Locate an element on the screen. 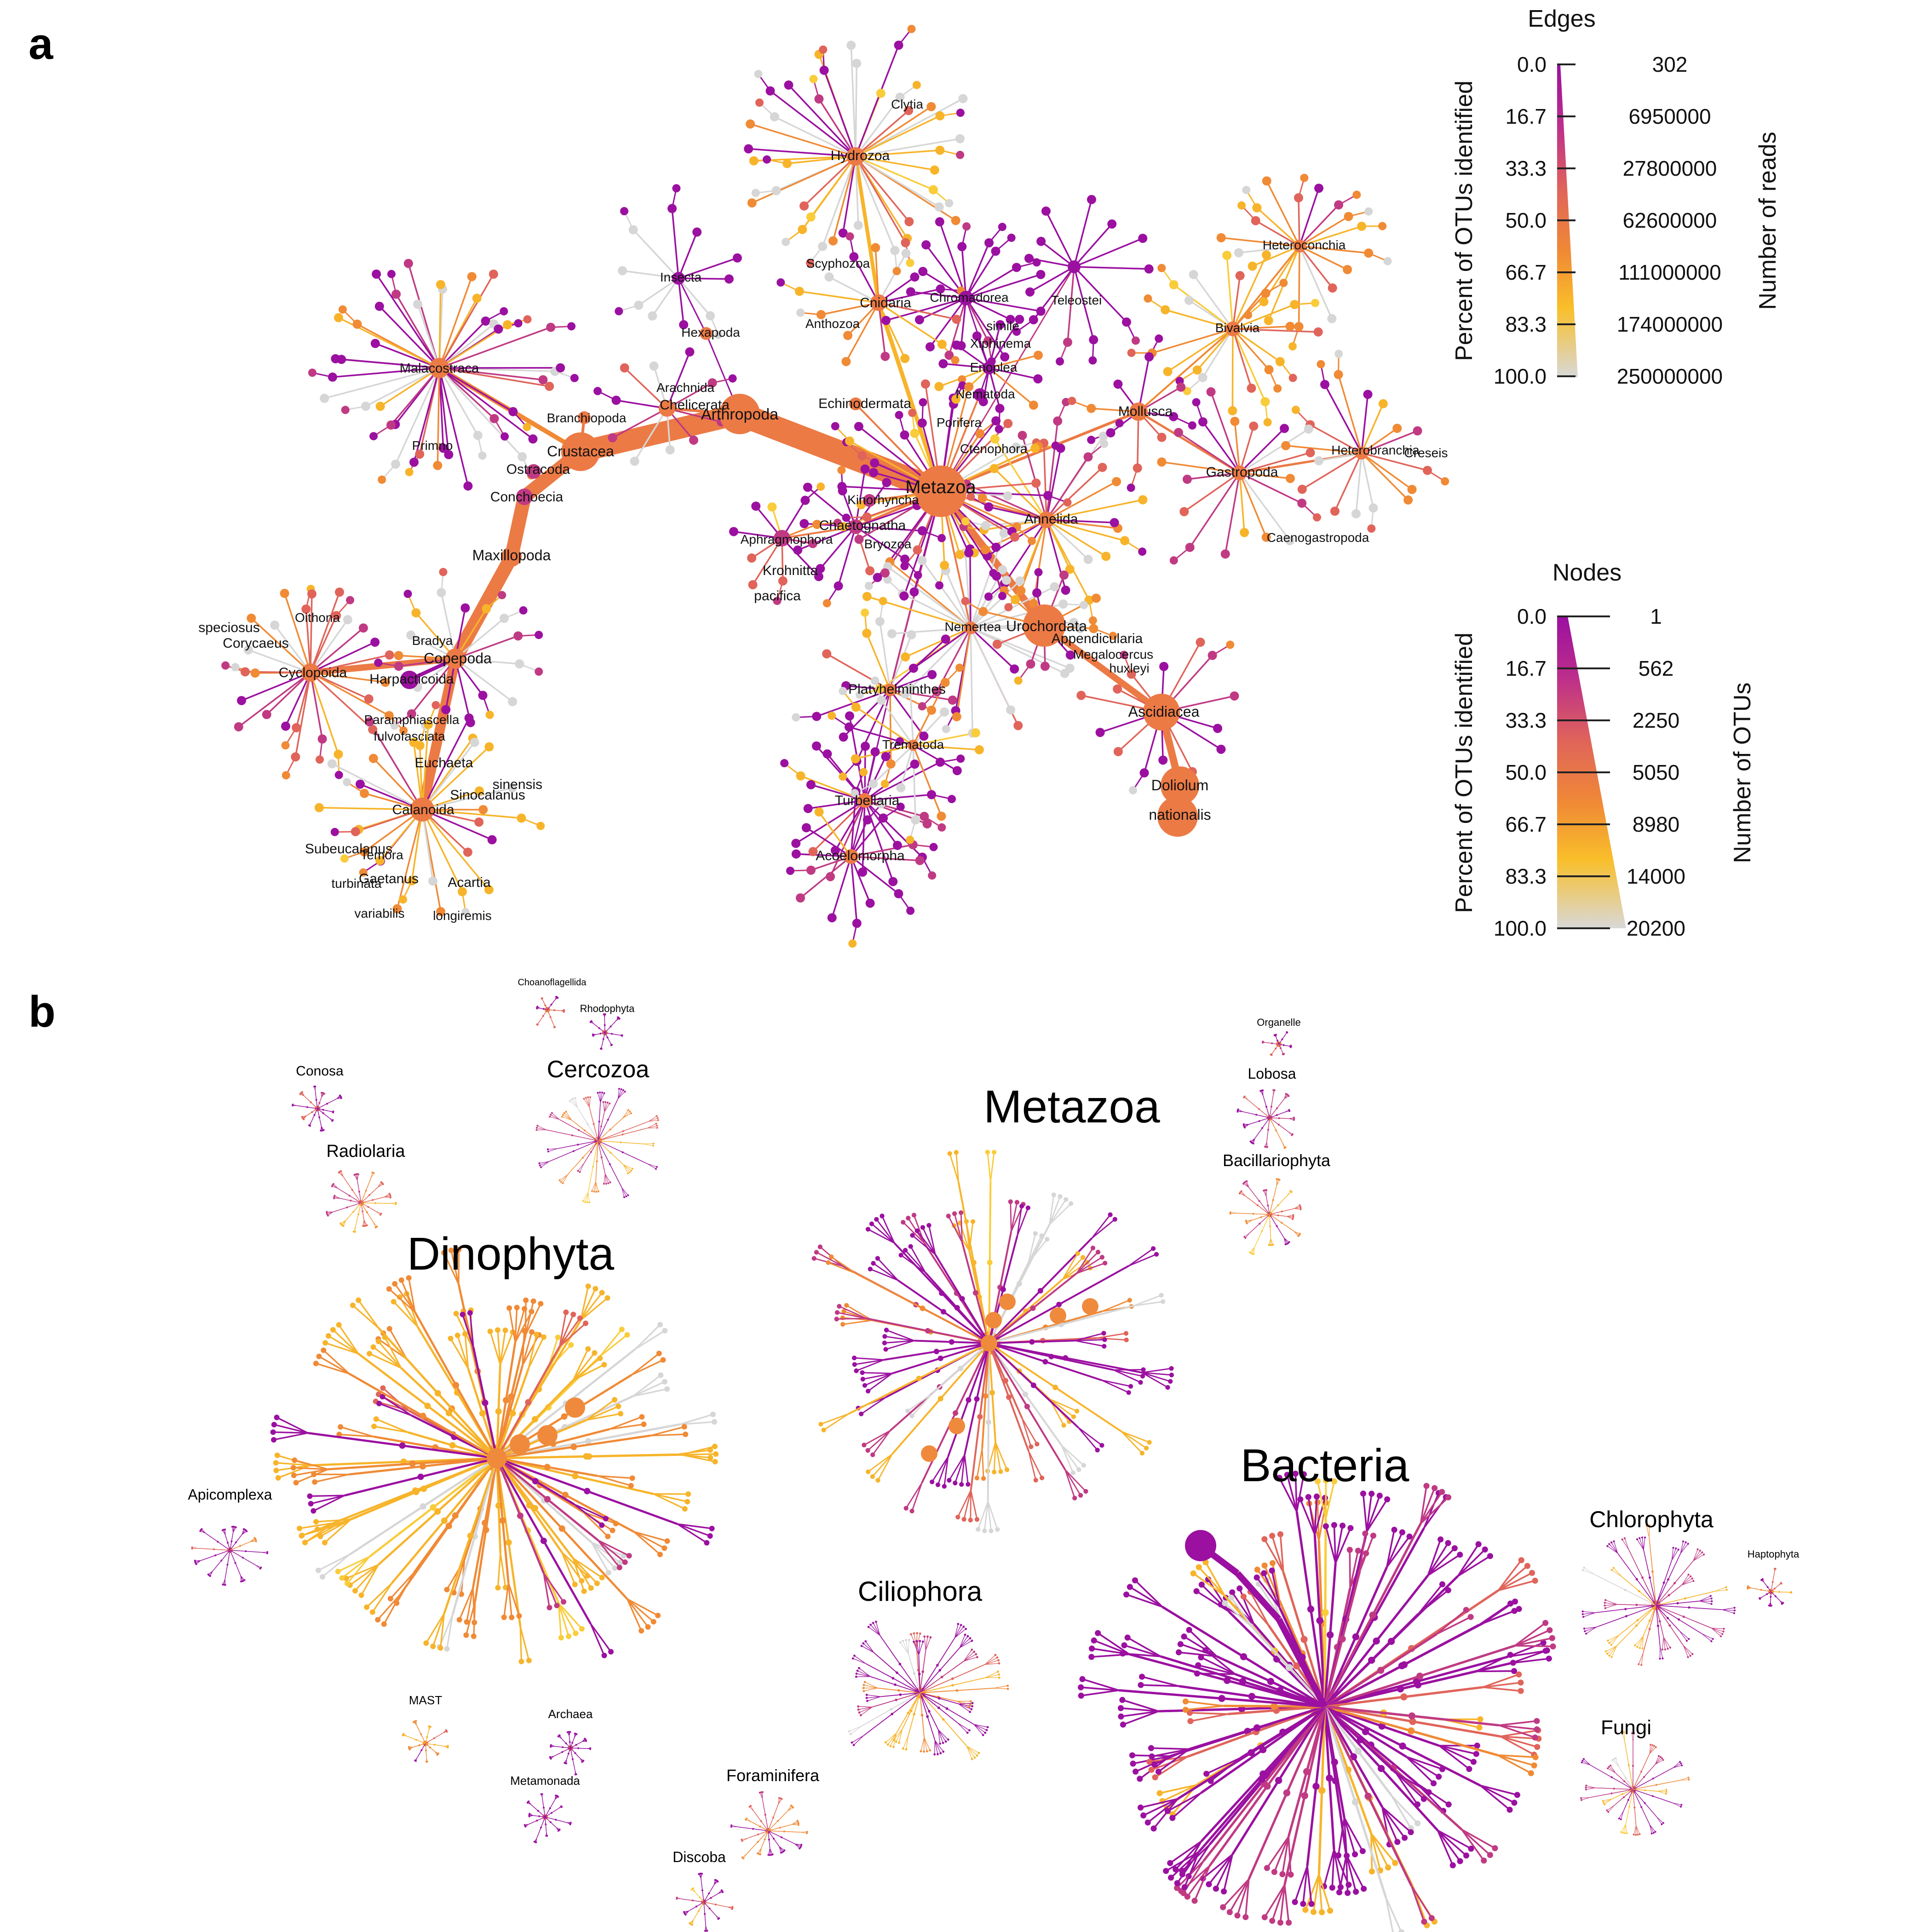  legend-tick-left: 83.3 is located at coordinates (1526, 876).